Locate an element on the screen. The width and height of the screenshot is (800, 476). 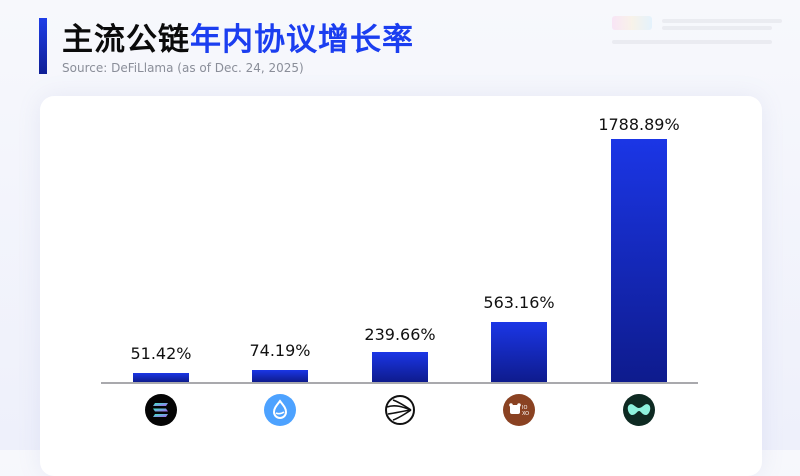
watermark-logo is located at coordinates (702, 36).